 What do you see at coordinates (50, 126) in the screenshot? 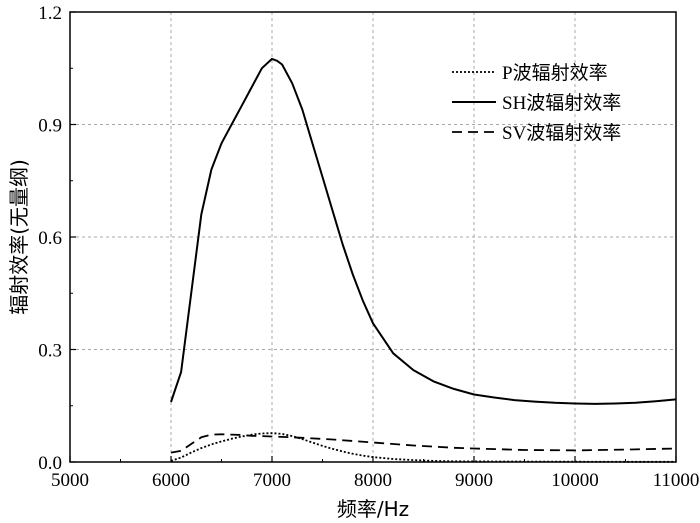
I see `y-tick-label: 0.9` at bounding box center [50, 126].